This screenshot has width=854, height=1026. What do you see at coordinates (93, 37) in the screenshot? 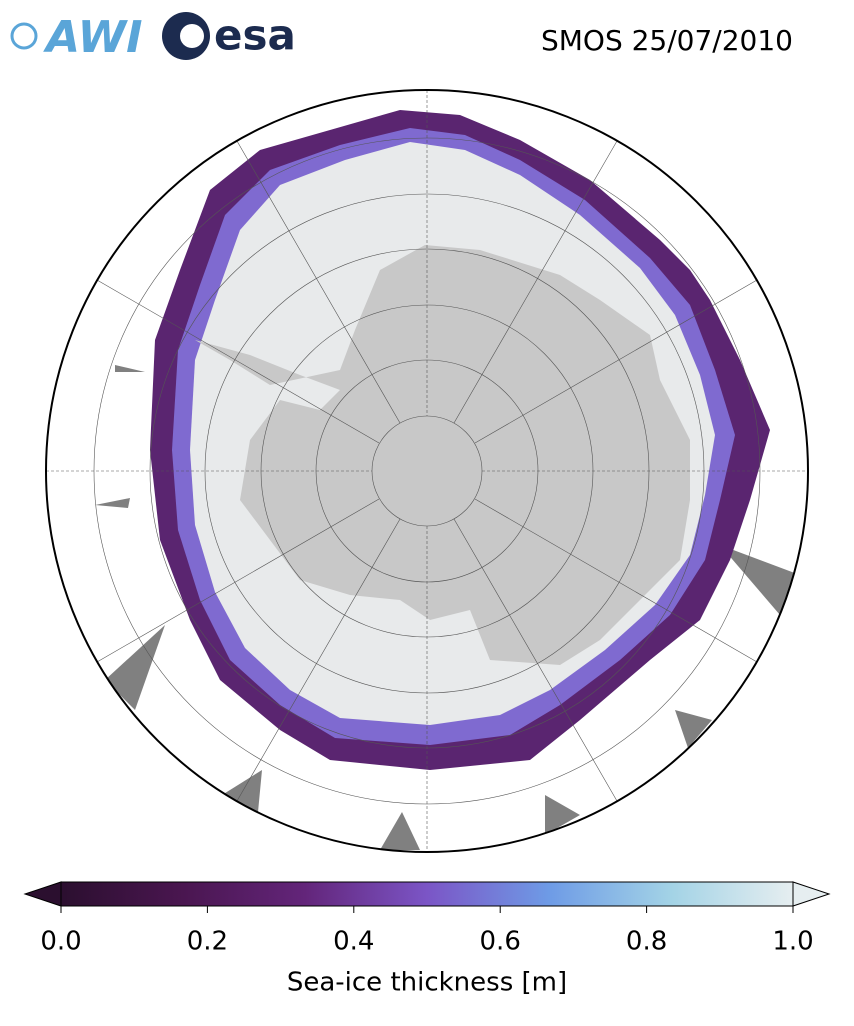
I see `awi-logo-text: AWI` at bounding box center [93, 37].